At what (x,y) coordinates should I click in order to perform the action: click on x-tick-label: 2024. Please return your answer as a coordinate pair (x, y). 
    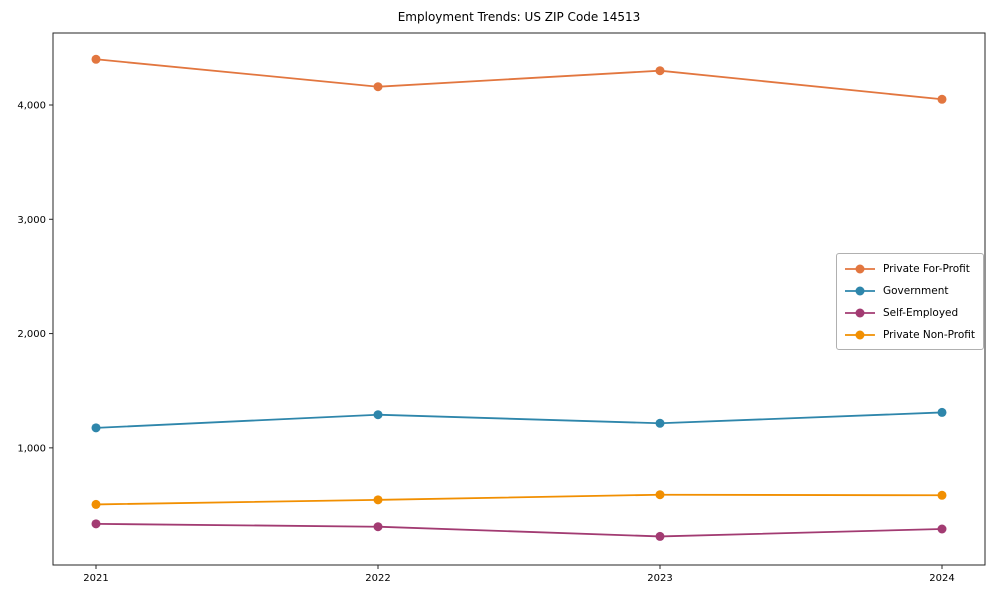
    Looking at the image, I should click on (941, 578).